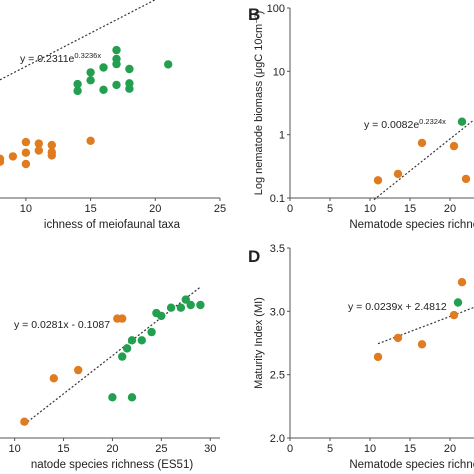  What do you see at coordinates (277, 376) in the screenshot?
I see `y-tick-label: 2.5` at bounding box center [277, 376].